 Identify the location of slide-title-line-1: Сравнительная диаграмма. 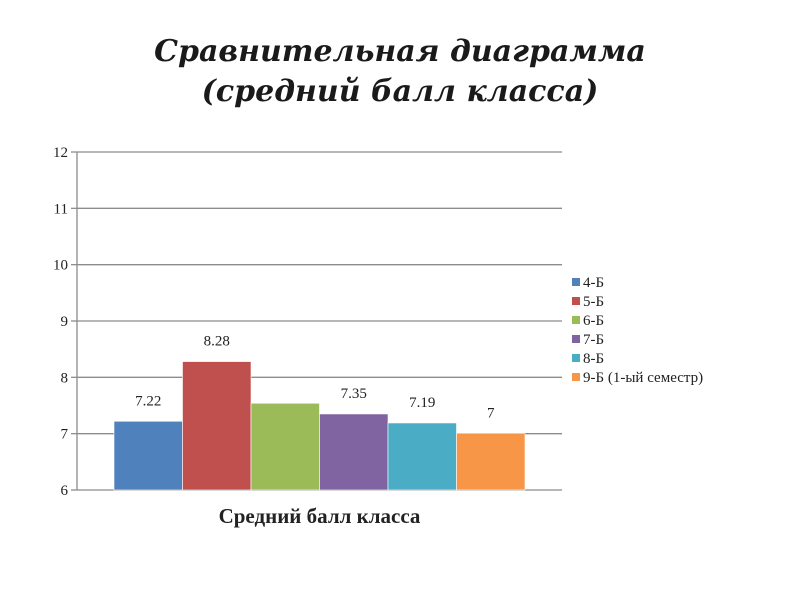
(400, 51).